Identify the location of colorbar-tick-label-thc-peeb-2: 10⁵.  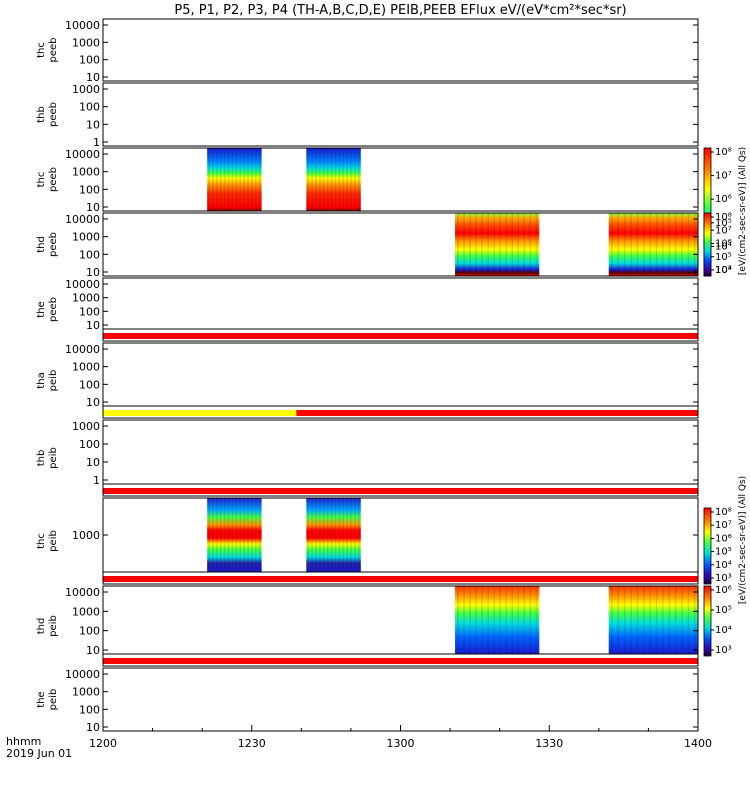
(723, 223).